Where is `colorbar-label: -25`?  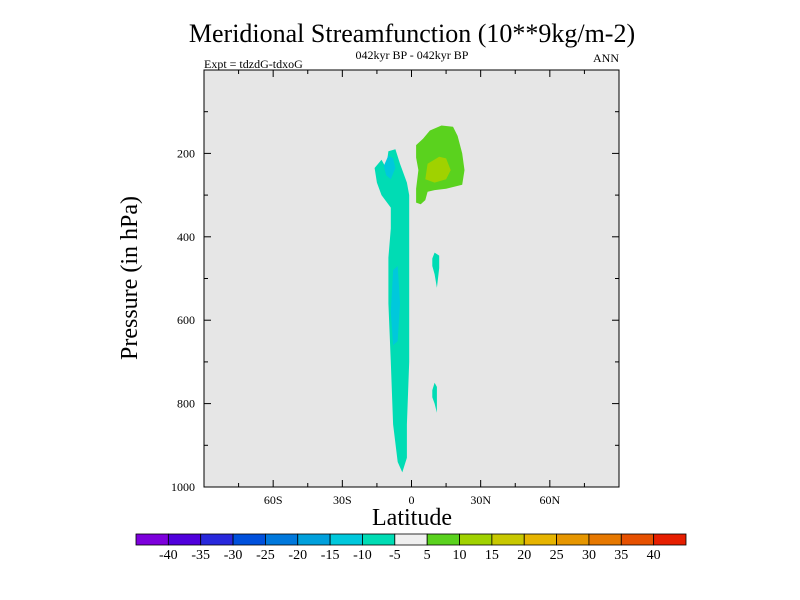 colorbar-label: -25 is located at coordinates (265, 555).